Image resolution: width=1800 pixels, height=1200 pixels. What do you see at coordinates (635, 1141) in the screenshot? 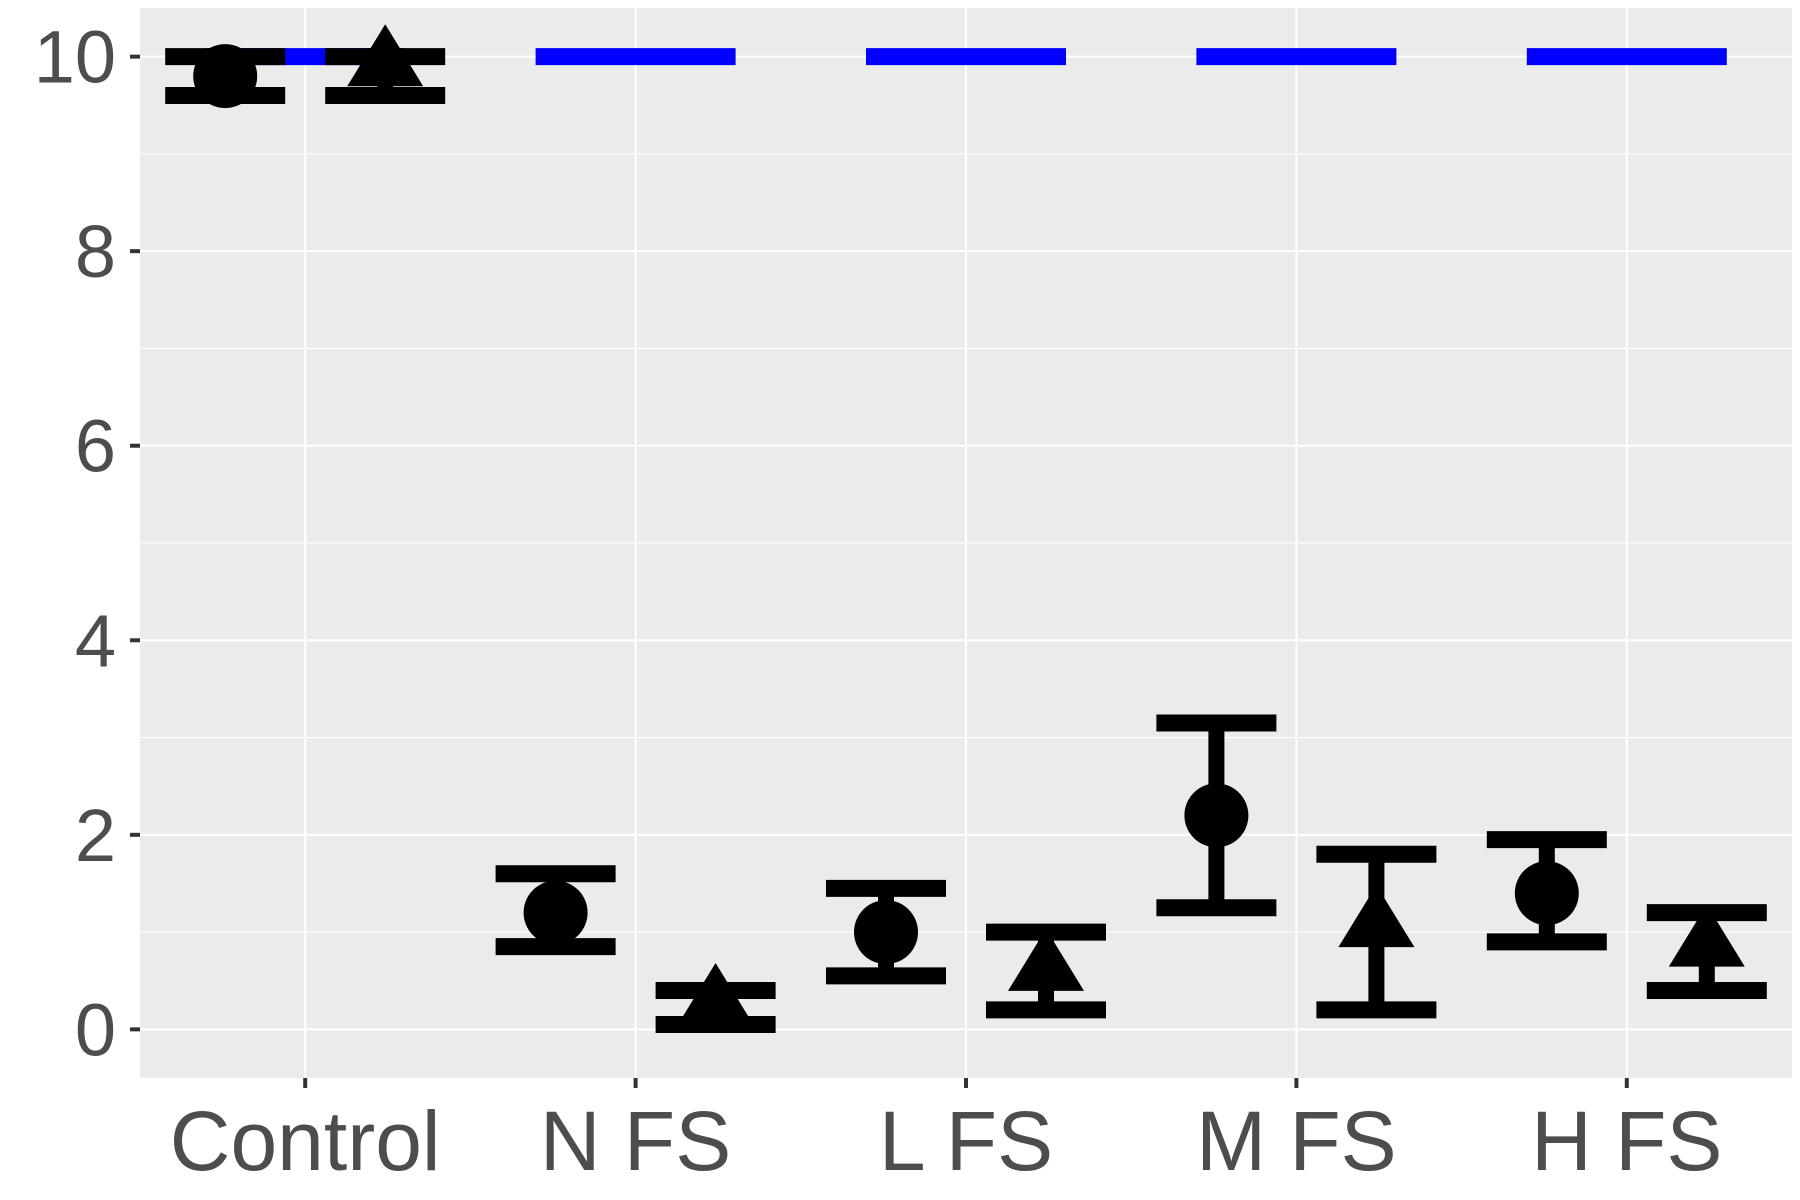
I see `x-tick-label: N FS` at bounding box center [635, 1141].